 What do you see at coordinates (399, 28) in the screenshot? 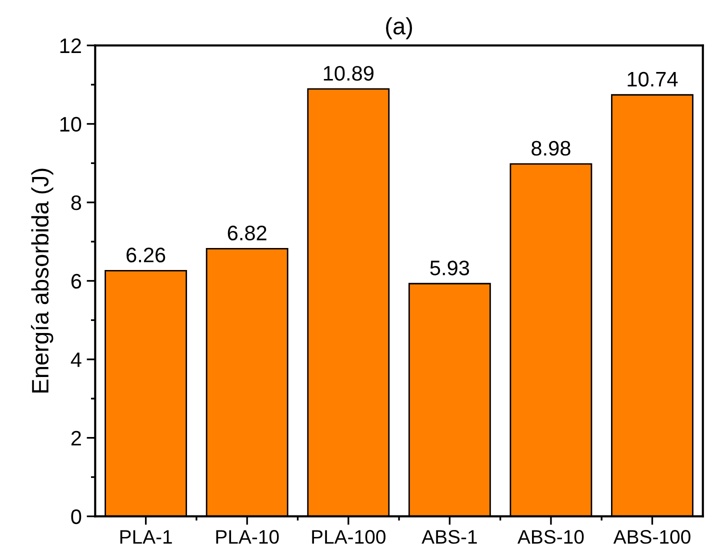
I see `chart-title: (a)` at bounding box center [399, 28].